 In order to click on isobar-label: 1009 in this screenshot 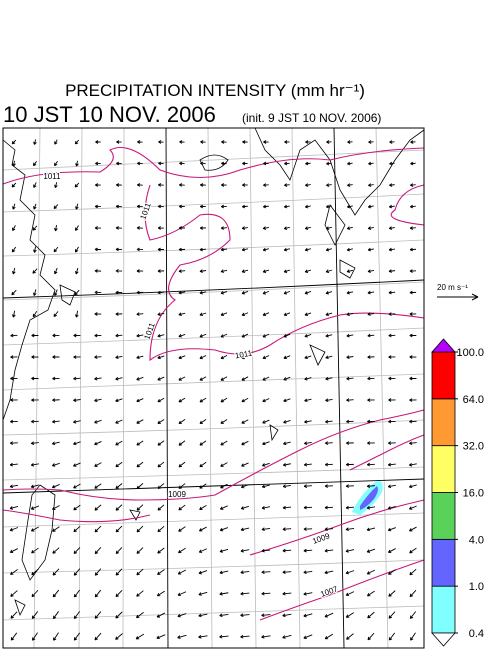, I will do `click(177, 494)`.